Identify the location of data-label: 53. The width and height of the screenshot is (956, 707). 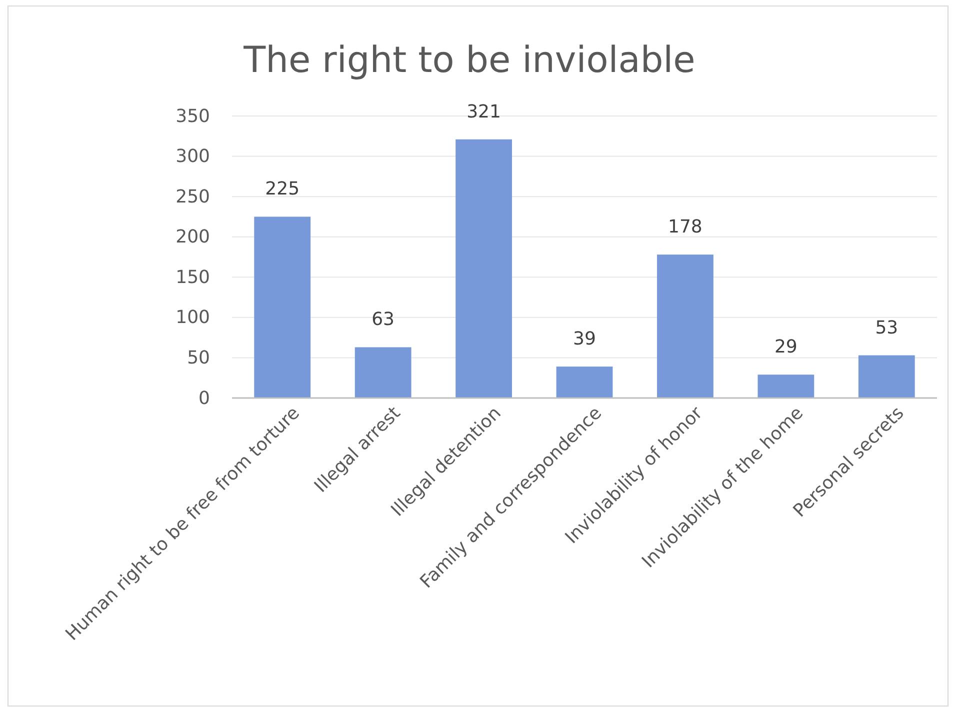
(886, 327).